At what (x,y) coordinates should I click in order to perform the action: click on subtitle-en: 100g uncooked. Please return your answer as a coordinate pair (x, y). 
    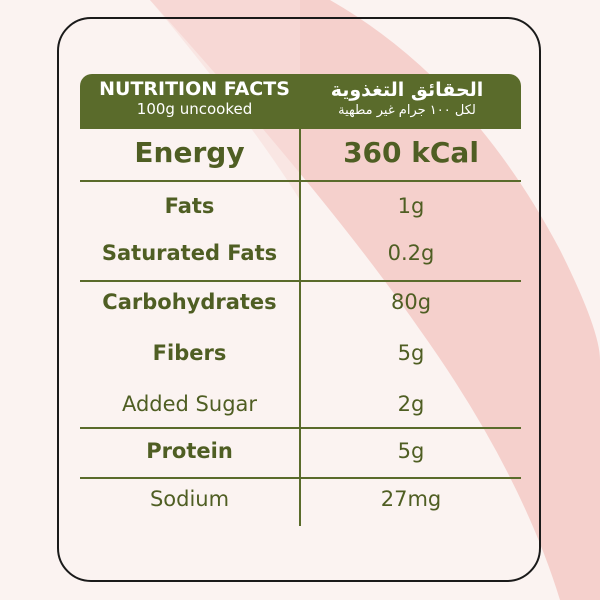
    Looking at the image, I should click on (194, 109).